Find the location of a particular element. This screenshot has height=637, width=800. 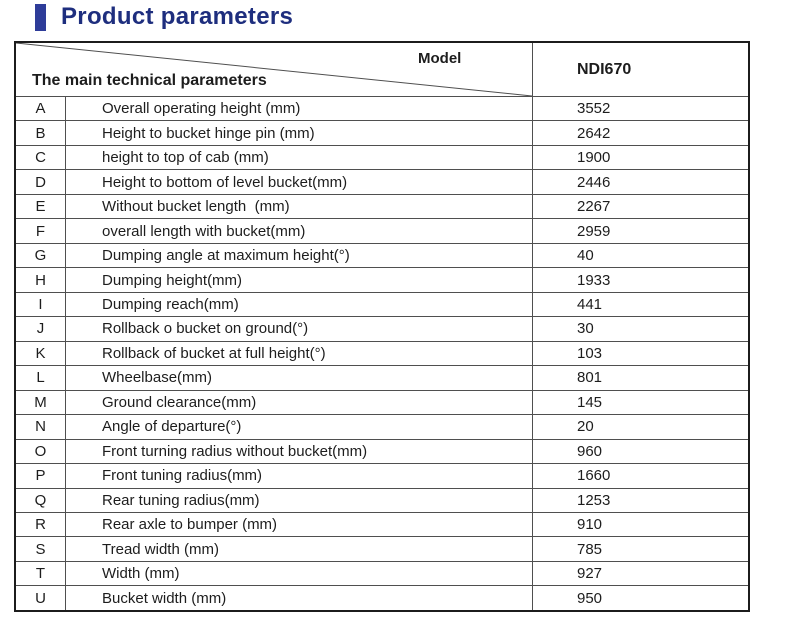

title-accent-bar-icon is located at coordinates (40, 17).